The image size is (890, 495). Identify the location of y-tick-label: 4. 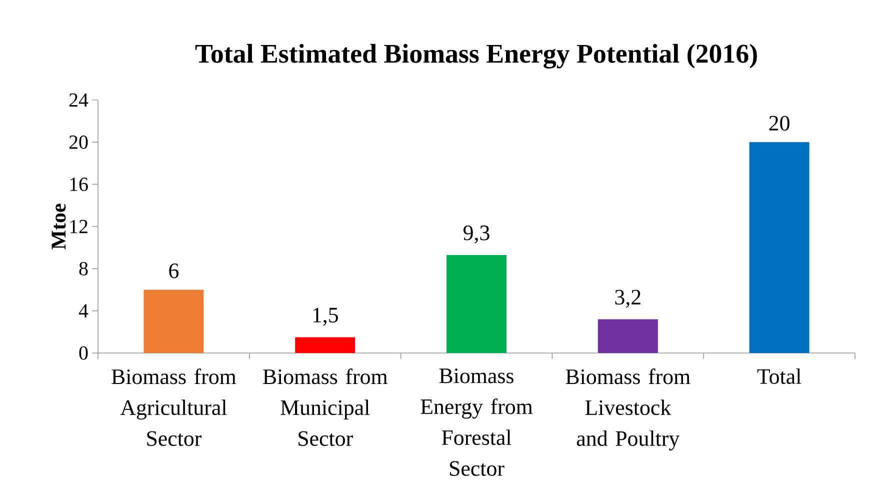
(83, 311).